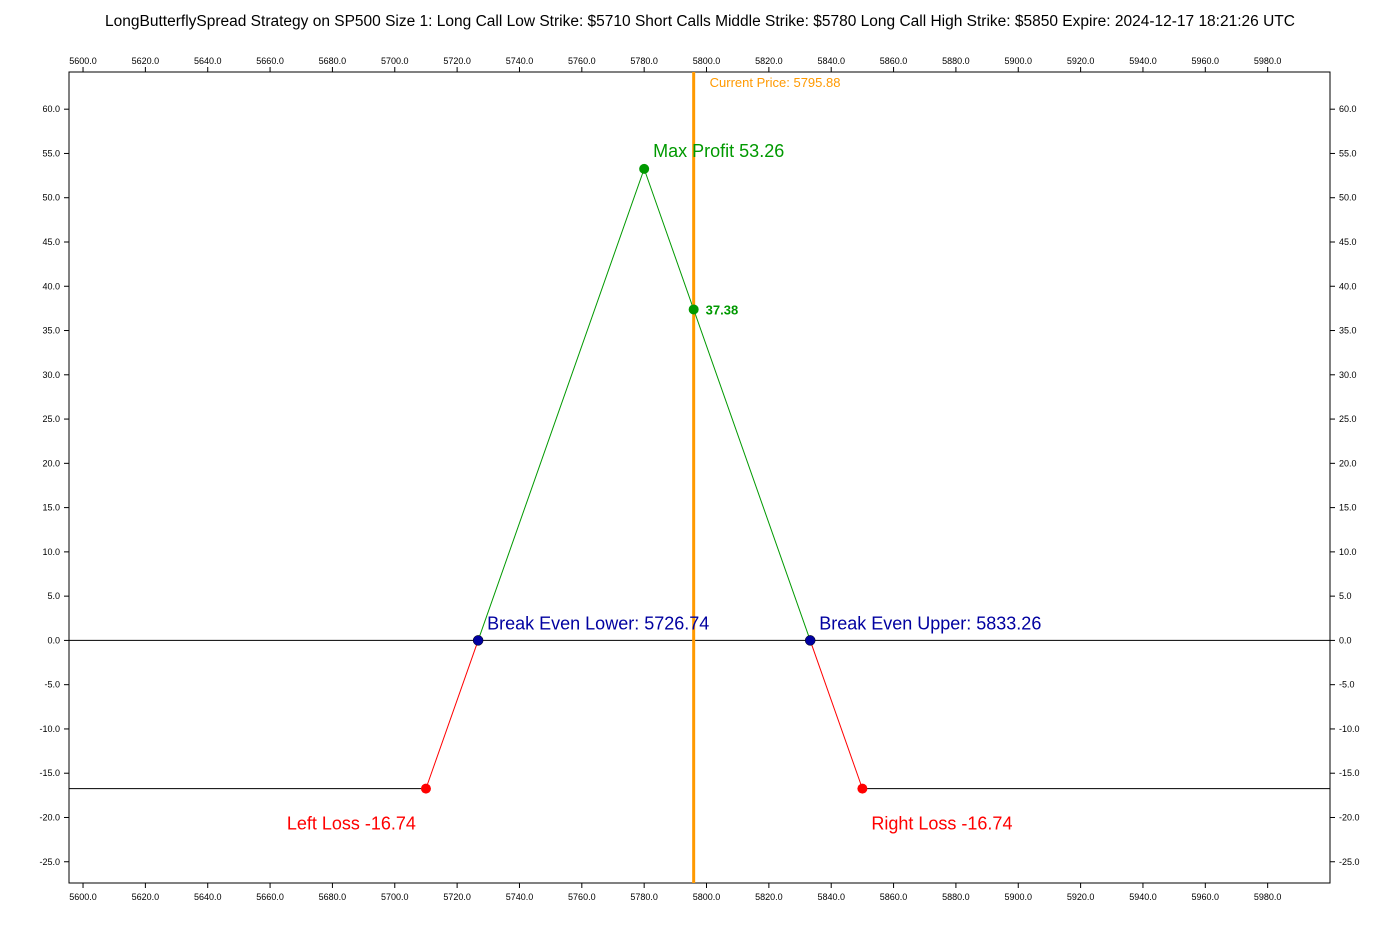  Describe the element at coordinates (83, 897) in the screenshot. I see `x-tick-label-bottom: 5600.0` at that location.